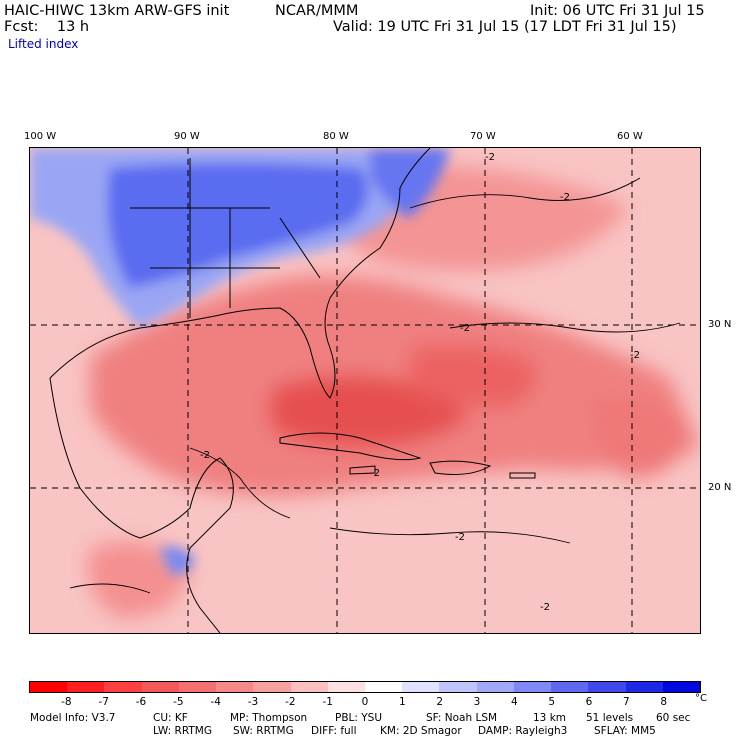 This screenshot has height=740, width=740. What do you see at coordinates (141, 702) in the screenshot?
I see `colorbar-tick-label: -6` at bounding box center [141, 702].